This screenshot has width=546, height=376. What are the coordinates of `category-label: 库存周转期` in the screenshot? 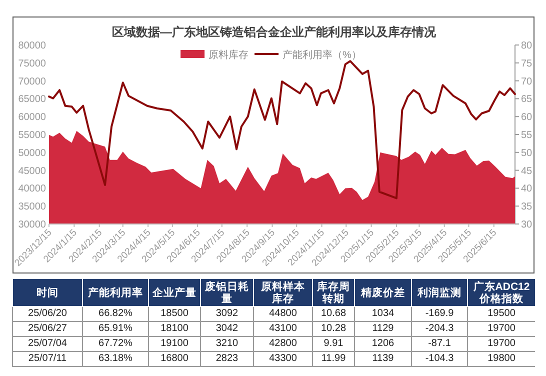 It's located at (333, 292).